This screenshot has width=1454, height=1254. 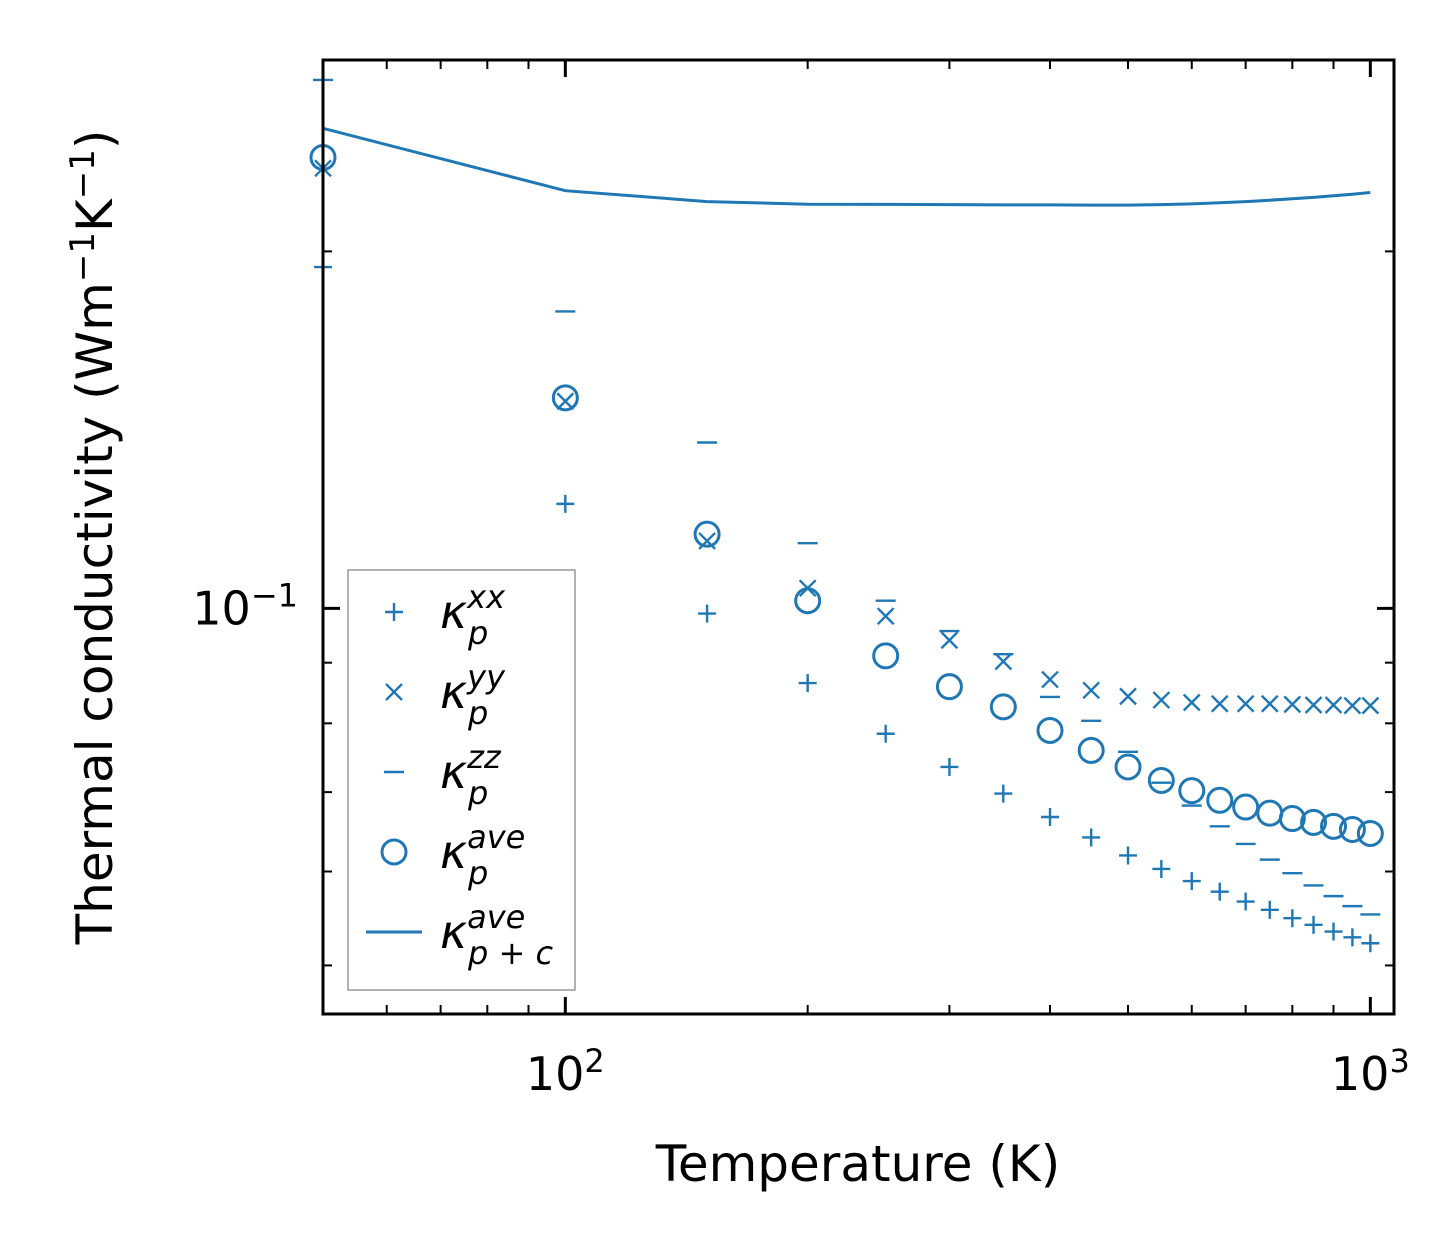 What do you see at coordinates (857, 1164) in the screenshot?
I see `x-axis-label: Temperature (K)` at bounding box center [857, 1164].